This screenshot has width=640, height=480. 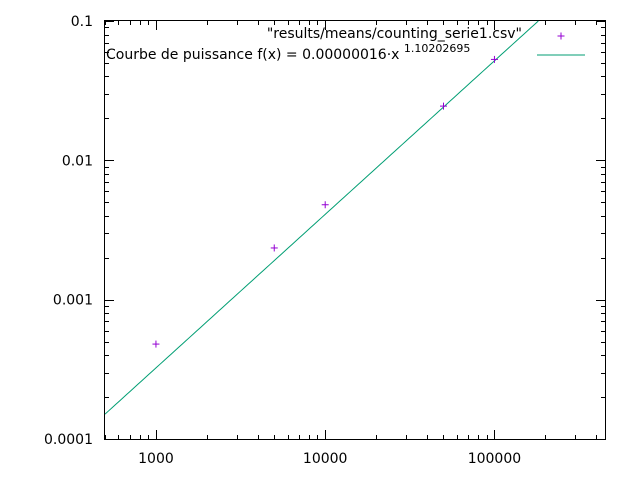 I want to click on legend-marker-points, so click(x=561, y=36).